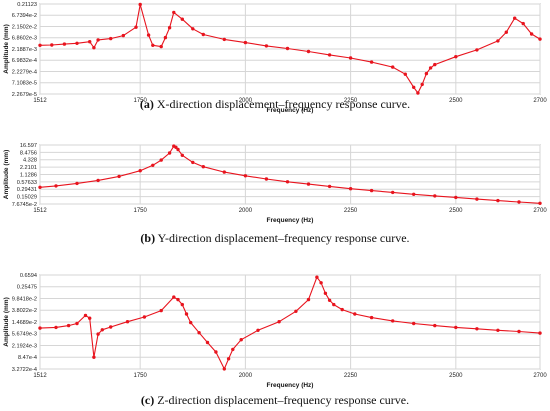  What do you see at coordinates (290, 110) in the screenshot?
I see `x-axis-title-a: Frequency (Hz)` at bounding box center [290, 110].